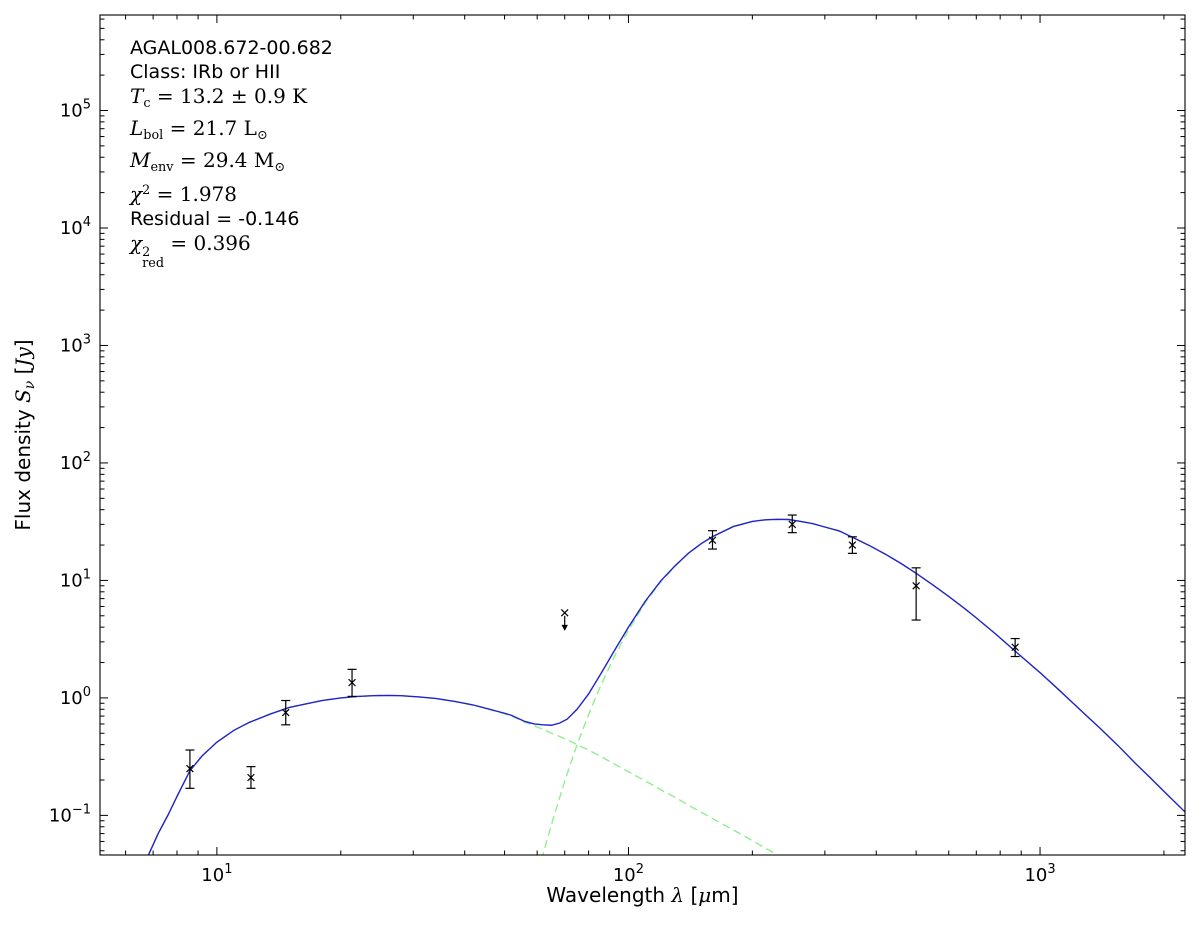 The image size is (1200, 933). I want to click on annotation-line-7: Residual = -0.146, so click(231, 219).